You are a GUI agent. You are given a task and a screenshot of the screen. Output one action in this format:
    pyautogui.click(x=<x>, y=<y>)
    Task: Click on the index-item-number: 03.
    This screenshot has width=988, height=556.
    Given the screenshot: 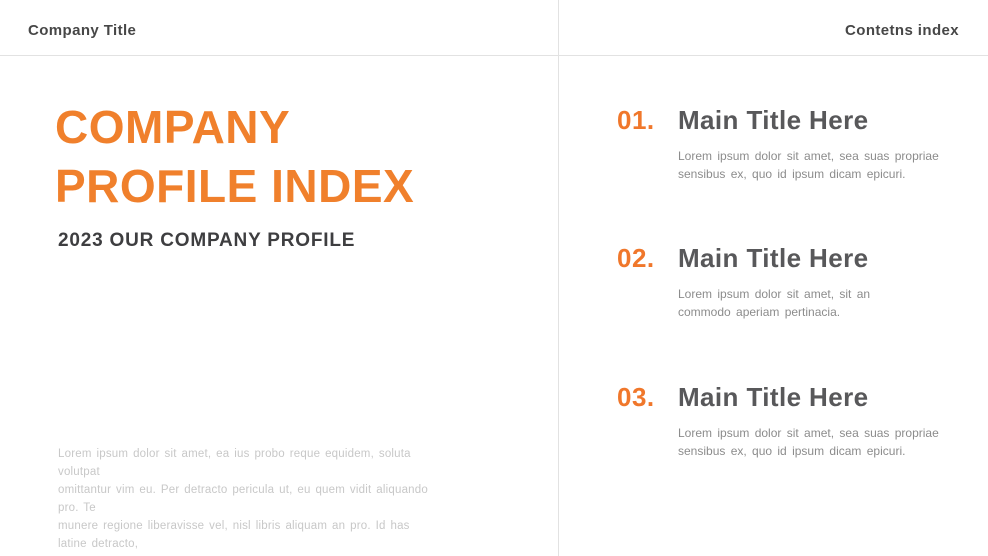 What is the action you would take?
    pyautogui.click(x=636, y=397)
    